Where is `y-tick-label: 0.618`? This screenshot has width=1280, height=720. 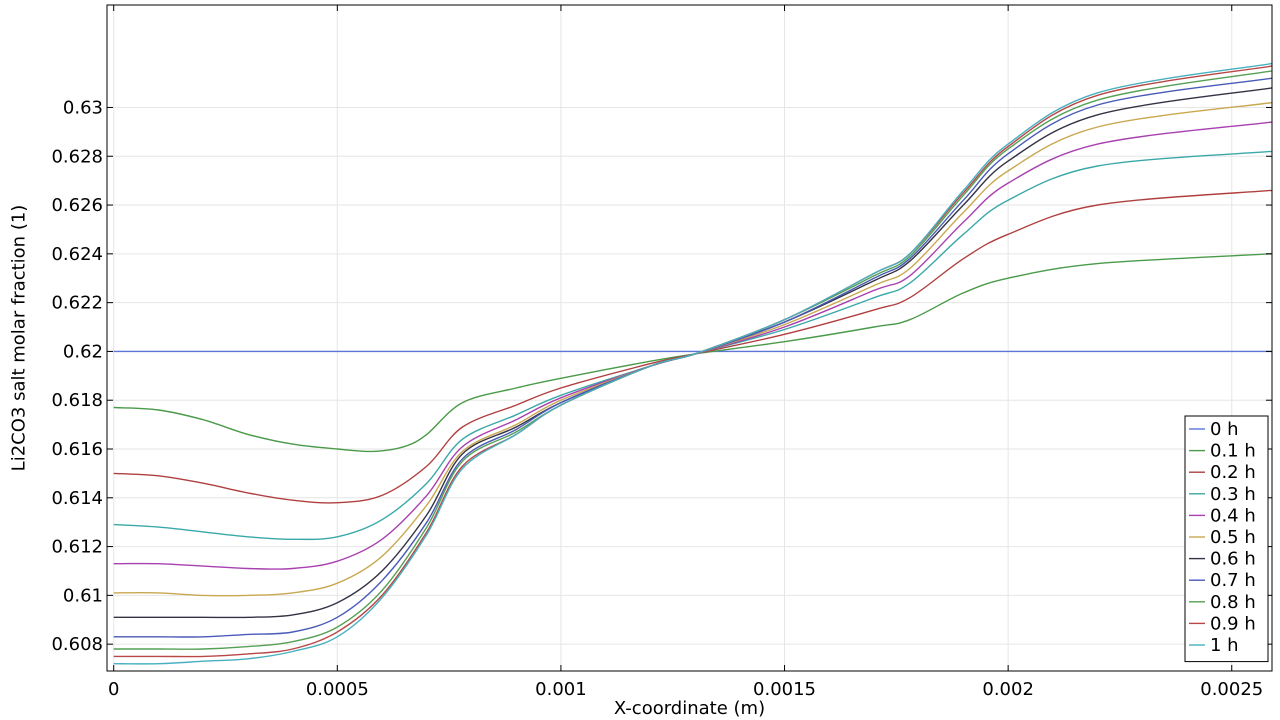
y-tick-label: 0.618 is located at coordinates (77, 400).